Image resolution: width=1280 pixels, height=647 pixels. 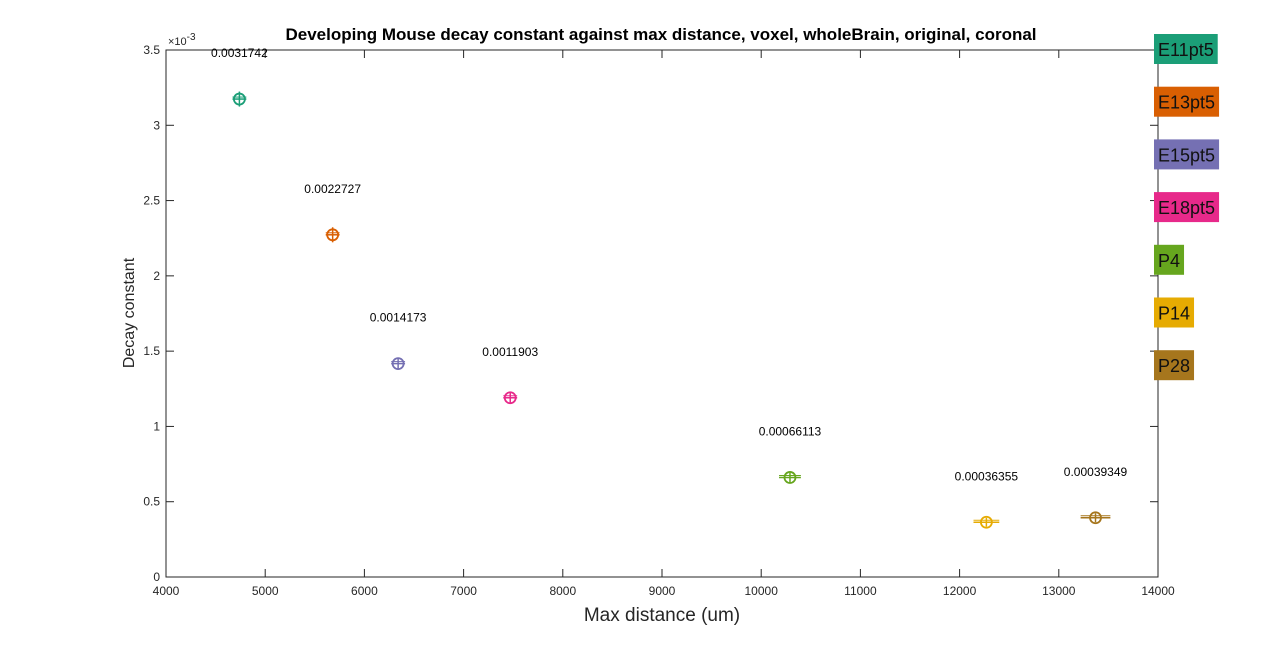 What do you see at coordinates (151, 50) in the screenshot?
I see `y-tick-label: 3.5` at bounding box center [151, 50].